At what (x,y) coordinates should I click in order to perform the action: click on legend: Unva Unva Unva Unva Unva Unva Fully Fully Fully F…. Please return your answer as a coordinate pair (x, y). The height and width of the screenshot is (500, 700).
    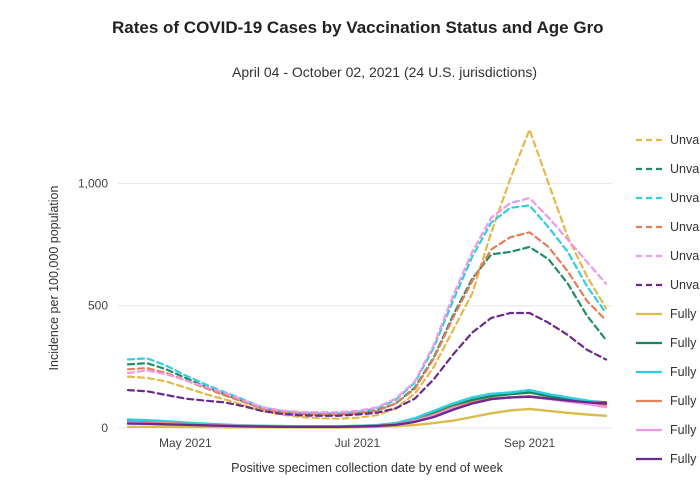
    Looking at the image, I should click on (667, 299).